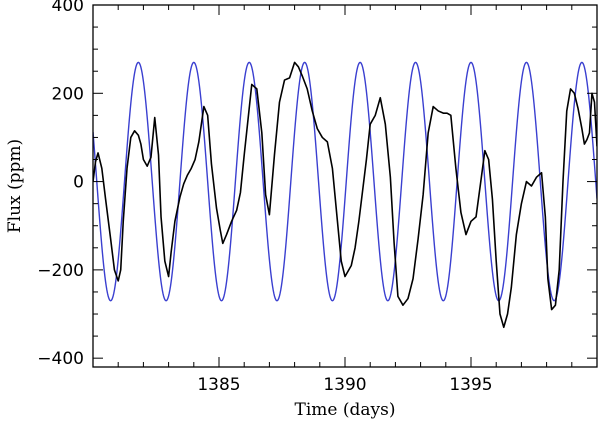 This screenshot has height=424, width=600. What do you see at coordinates (60, 271) in the screenshot?
I see `y-tick-label: −200` at bounding box center [60, 271].